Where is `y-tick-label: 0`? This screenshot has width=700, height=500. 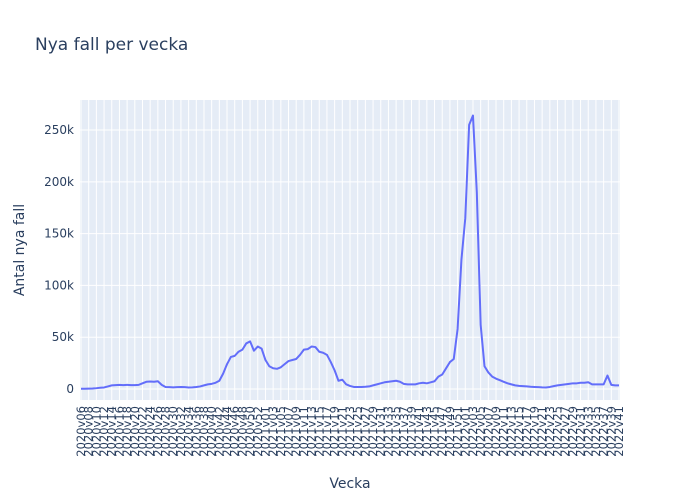 y-tick-label: 0 is located at coordinates (70, 389).